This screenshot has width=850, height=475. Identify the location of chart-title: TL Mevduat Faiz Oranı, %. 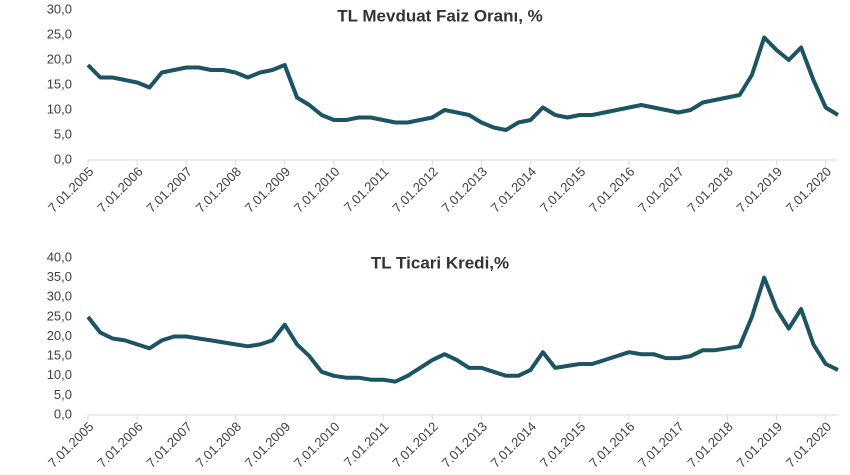
(440, 15).